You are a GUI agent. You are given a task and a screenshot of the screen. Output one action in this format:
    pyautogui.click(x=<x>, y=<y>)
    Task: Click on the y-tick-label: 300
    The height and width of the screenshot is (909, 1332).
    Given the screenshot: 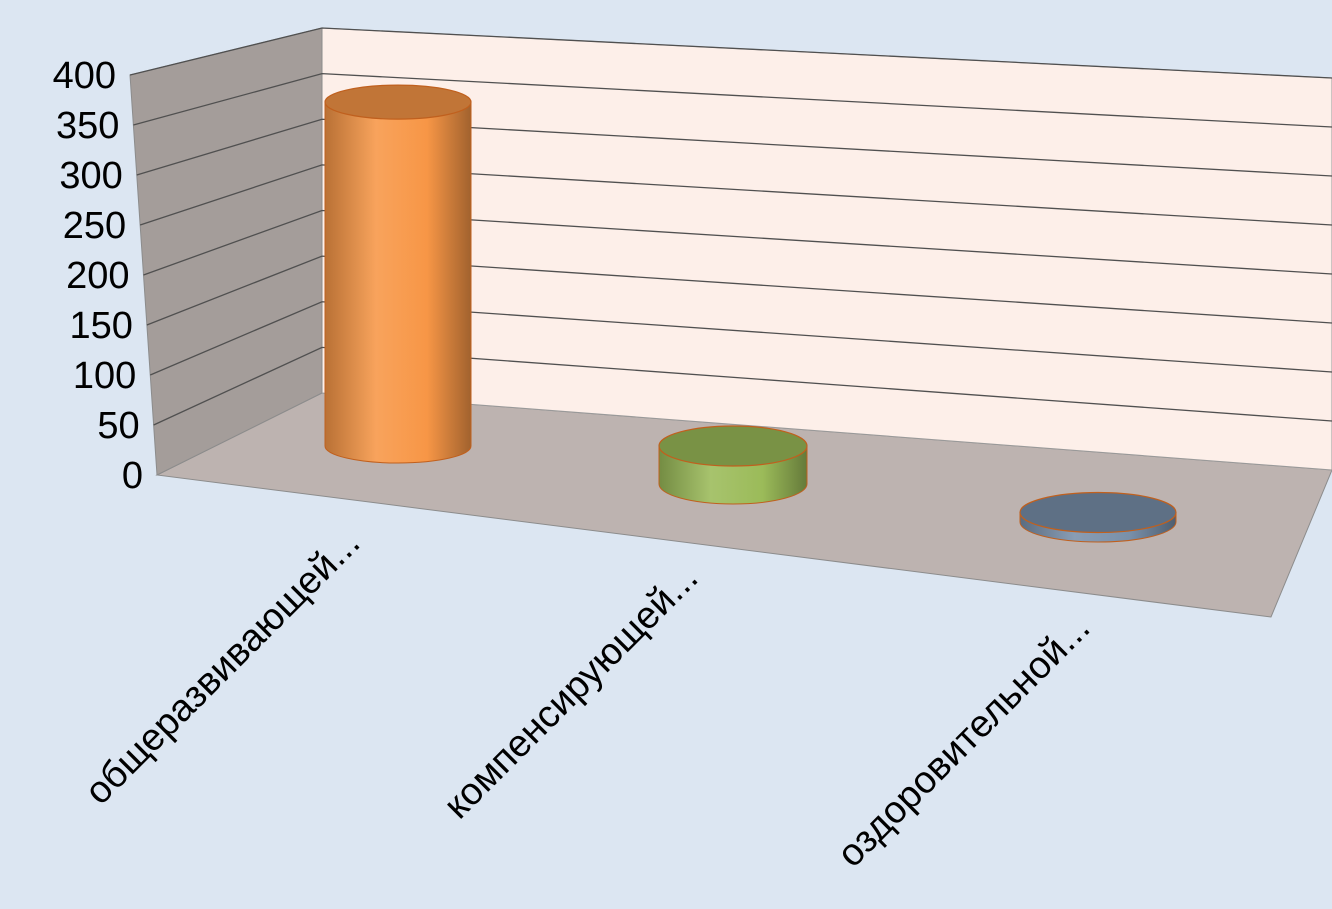 What is the action you would take?
    pyautogui.click(x=90, y=176)
    